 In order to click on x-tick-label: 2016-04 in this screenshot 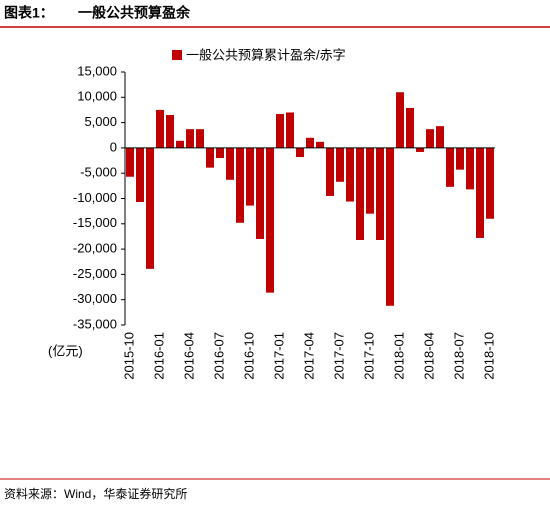, I will do `click(188, 356)`.